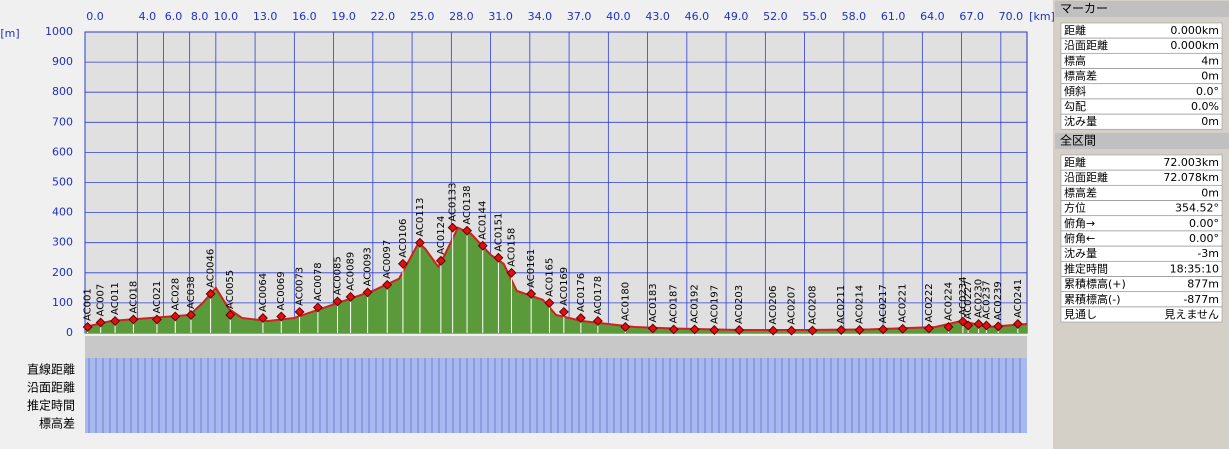 Image resolution: width=1229 pixels, height=449 pixels. Describe the element at coordinates (893, 16) in the screenshot. I see `x-tick-label: 61.0` at that location.